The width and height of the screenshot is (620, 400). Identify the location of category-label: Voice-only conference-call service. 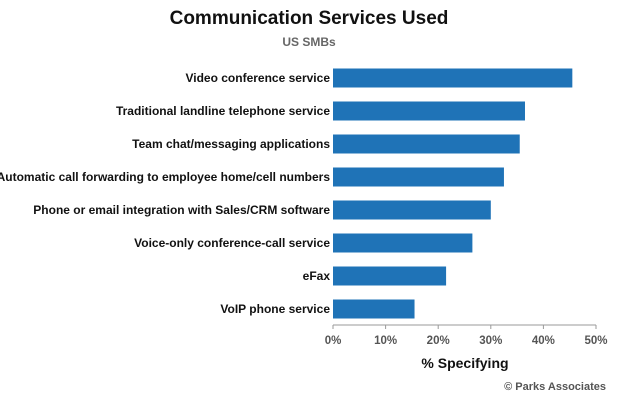
(232, 243).